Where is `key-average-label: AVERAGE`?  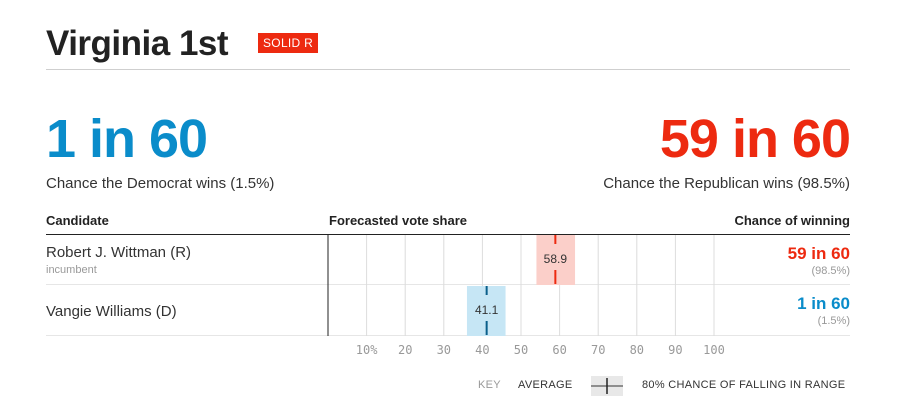
key-average-label: AVERAGE is located at coordinates (545, 385).